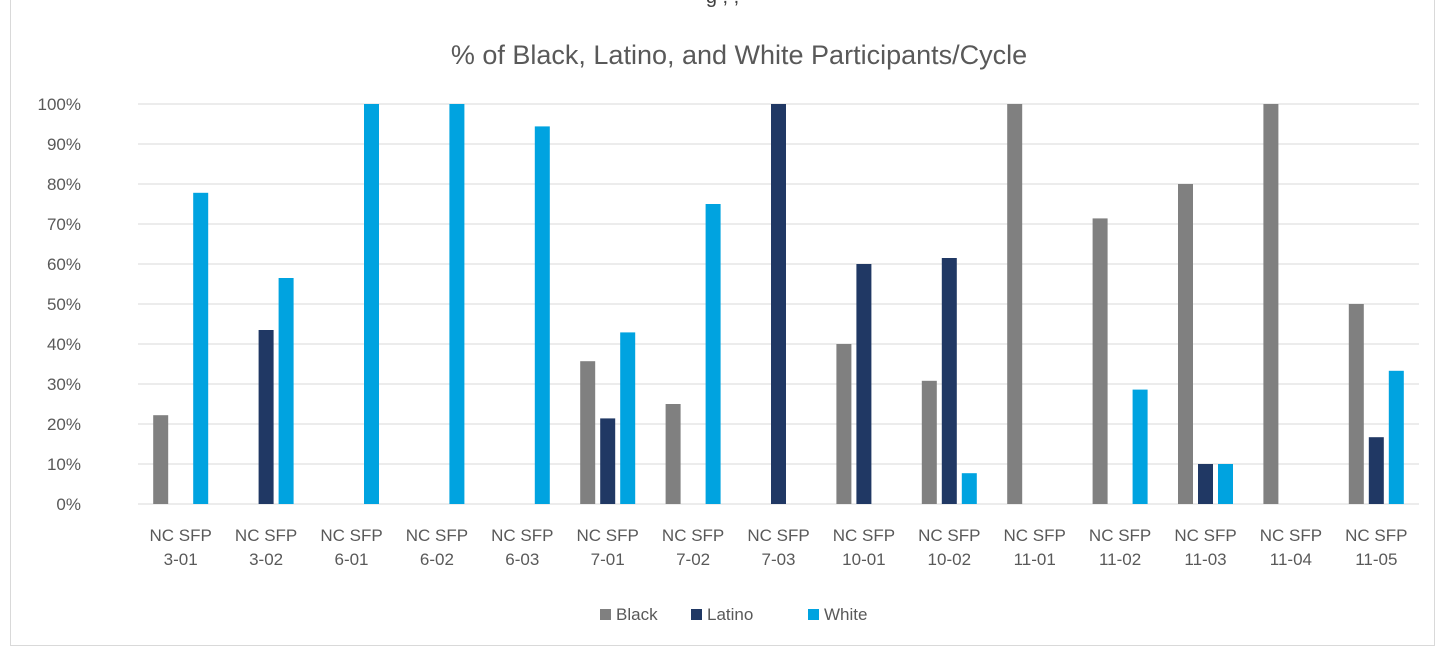 This screenshot has height=648, width=1447. I want to click on x-tick-label: 10-01, so click(863, 559).